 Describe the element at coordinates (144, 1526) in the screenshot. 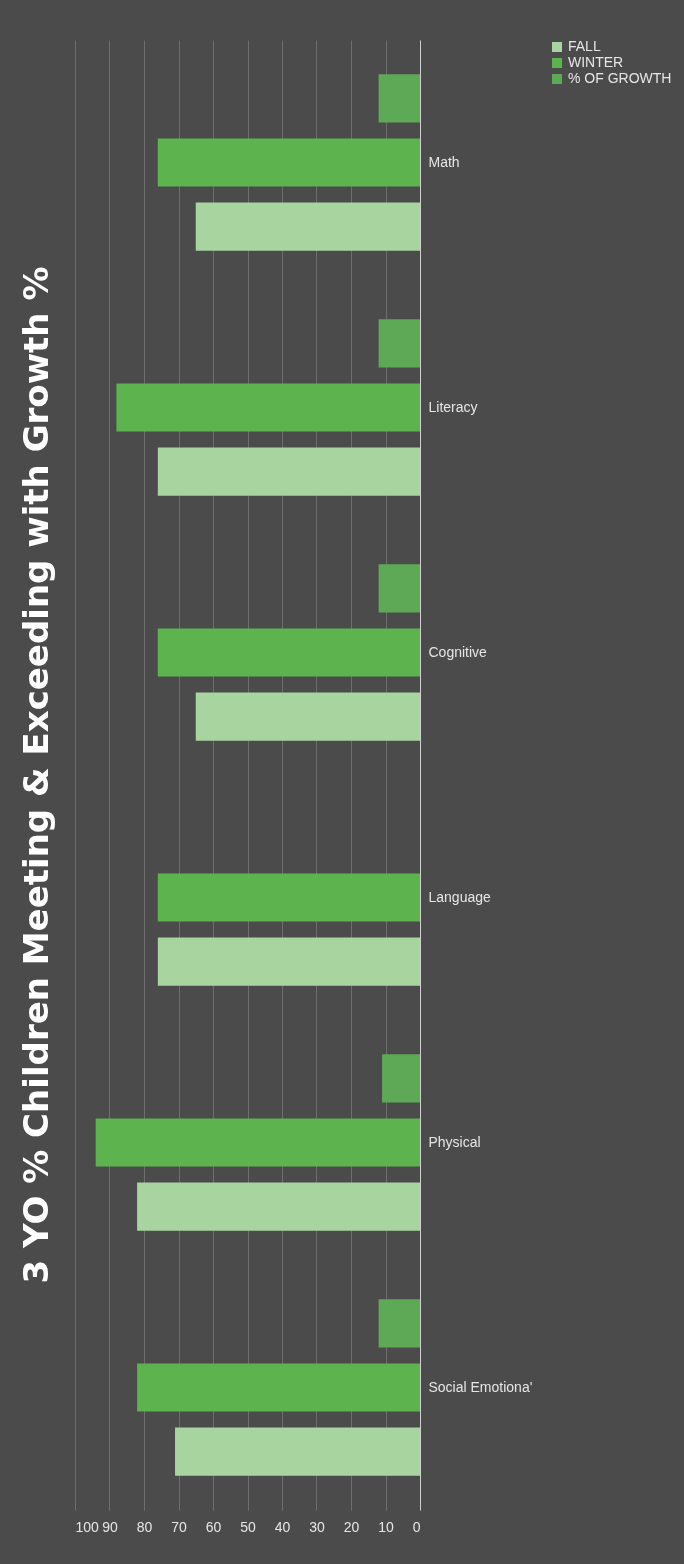

I see `x-tick-label: 80` at that location.